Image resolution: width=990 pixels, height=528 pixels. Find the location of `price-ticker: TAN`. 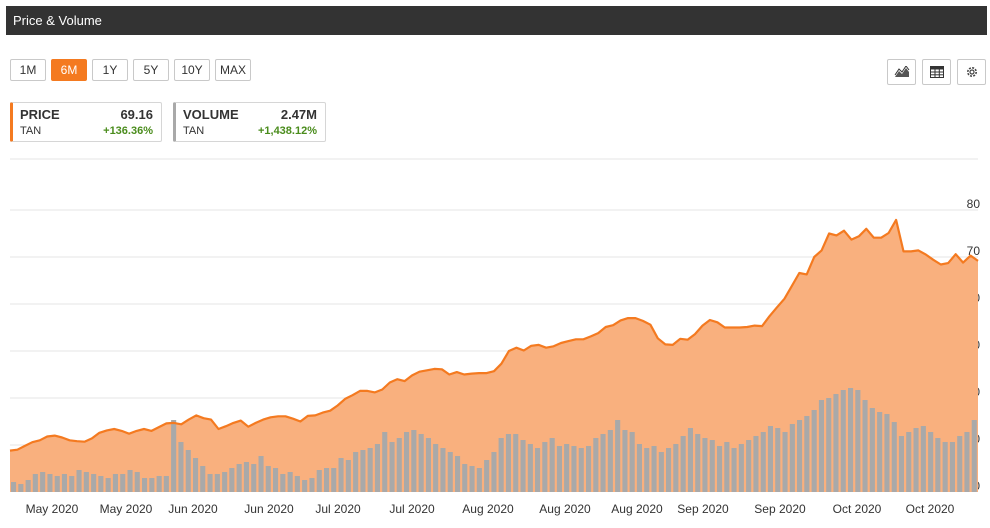

price-ticker: TAN is located at coordinates (31, 131).